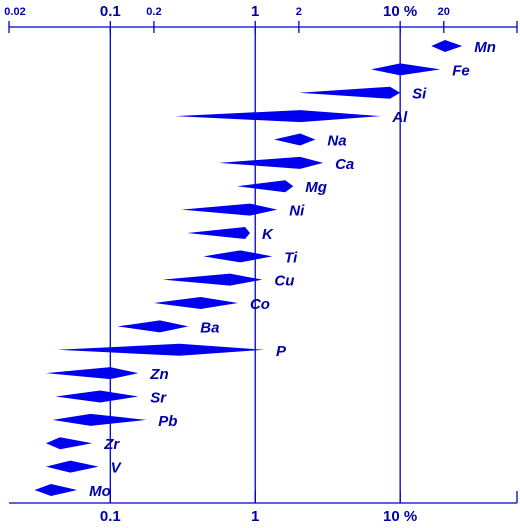  Describe the element at coordinates (260, 304) in the screenshot. I see `element-label: Co` at that location.